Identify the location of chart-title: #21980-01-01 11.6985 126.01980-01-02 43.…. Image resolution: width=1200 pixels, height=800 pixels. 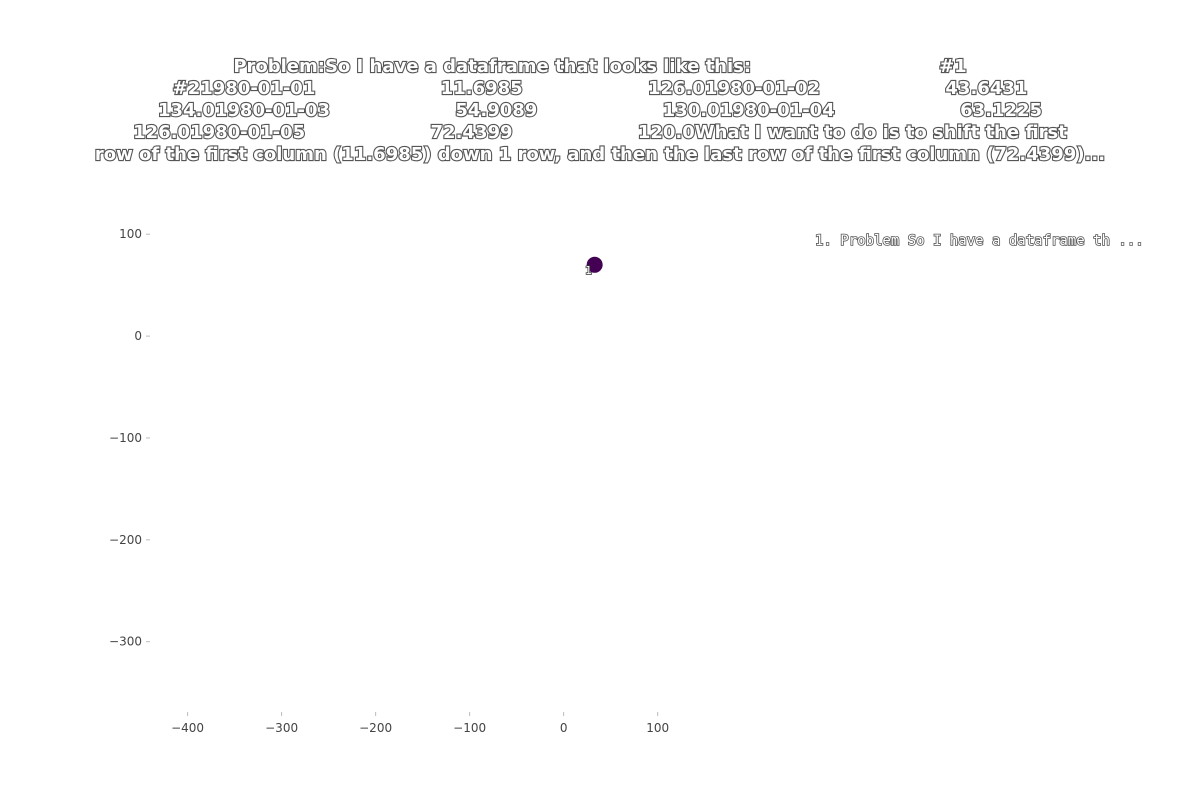
(600, 88).